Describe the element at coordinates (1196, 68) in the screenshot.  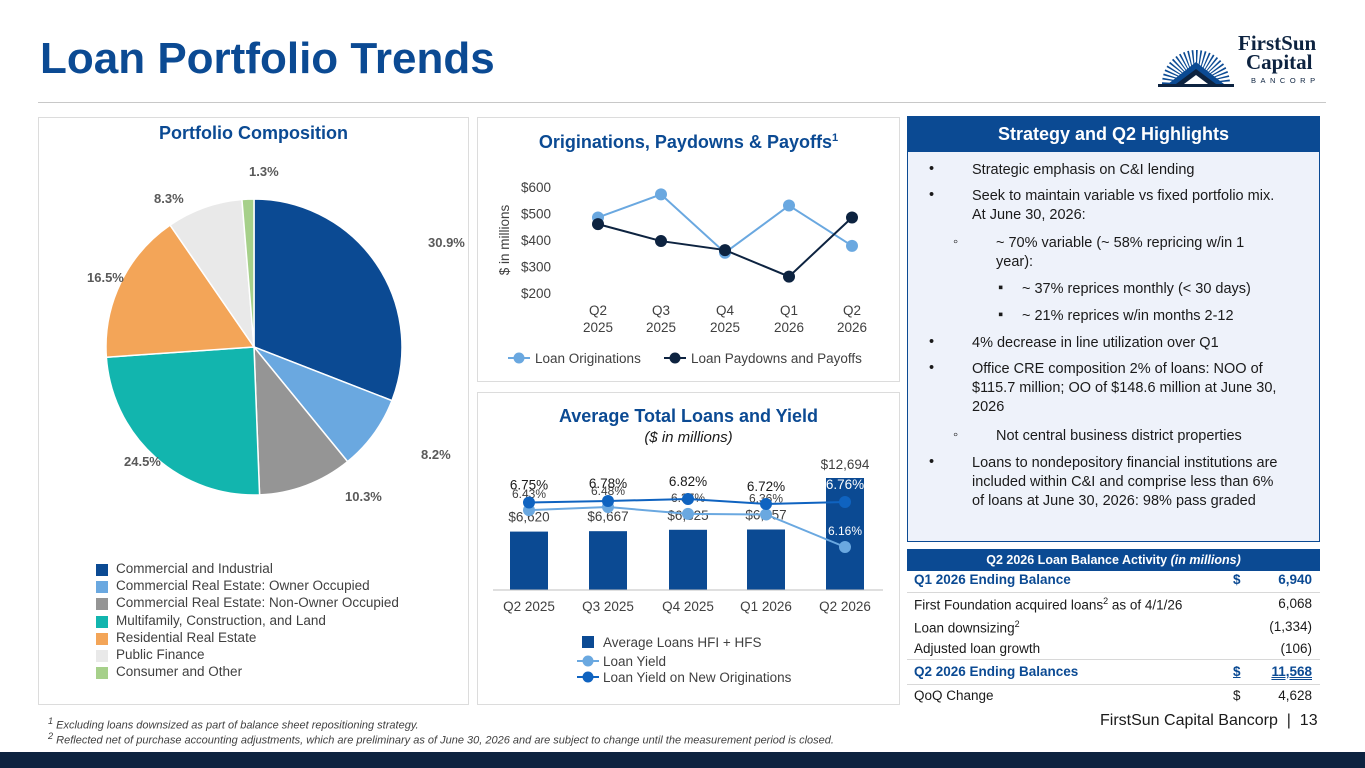
I see `sunburst-logo-icon` at that location.